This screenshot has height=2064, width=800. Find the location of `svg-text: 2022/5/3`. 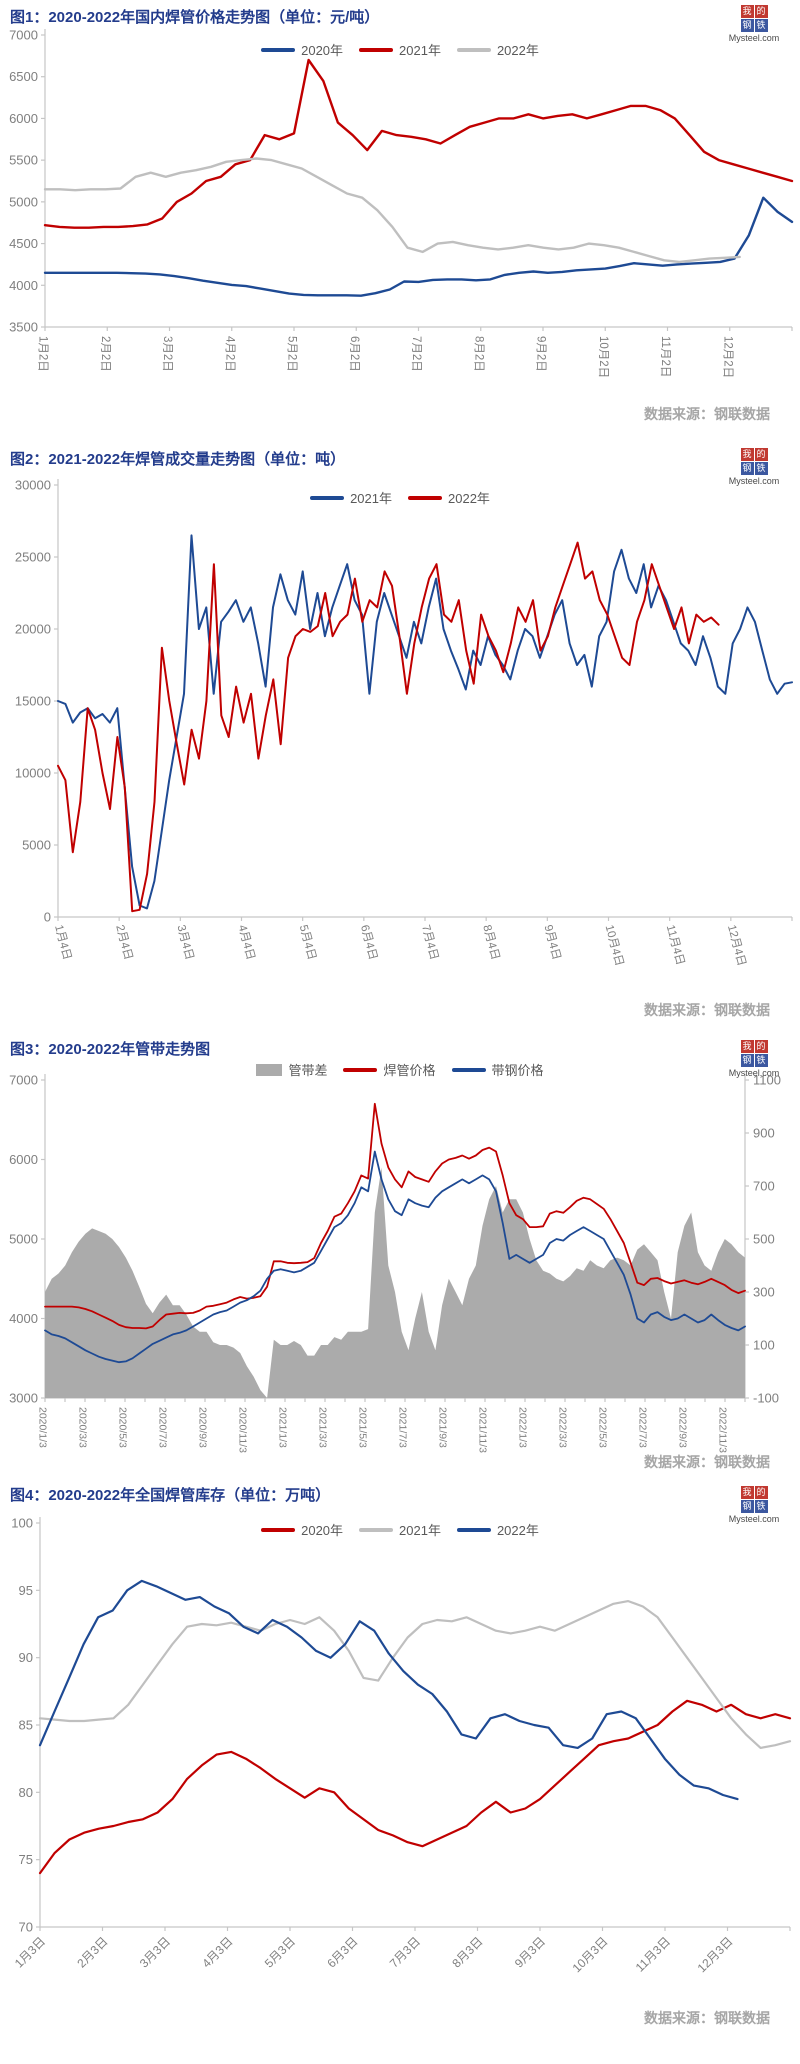

svg-text: 2022/5/3 is located at coordinates (603, 1427).